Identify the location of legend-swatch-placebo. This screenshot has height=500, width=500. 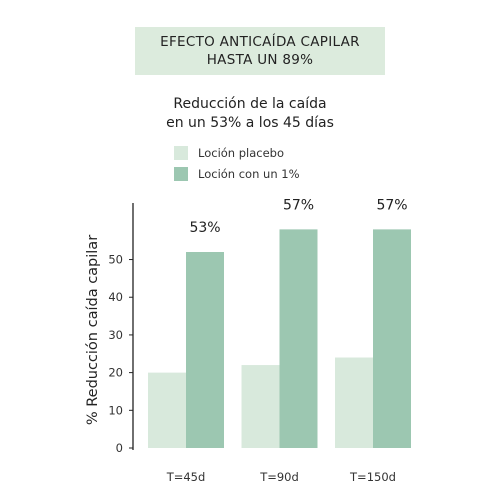
(181, 153).